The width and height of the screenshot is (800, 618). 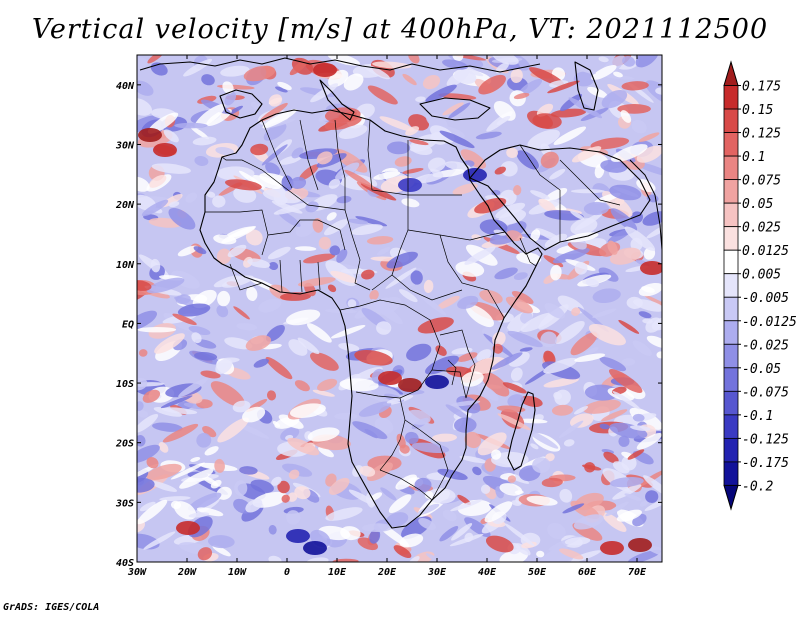 I want to click on colorbar-top-arrow, so click(x=731, y=73).